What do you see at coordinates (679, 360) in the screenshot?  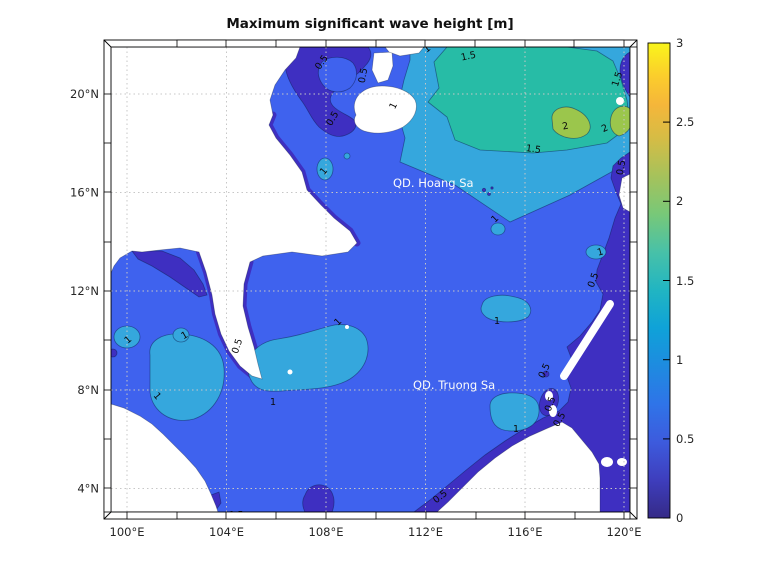 I see `colorbar-tick-label: 1` at bounding box center [679, 360].